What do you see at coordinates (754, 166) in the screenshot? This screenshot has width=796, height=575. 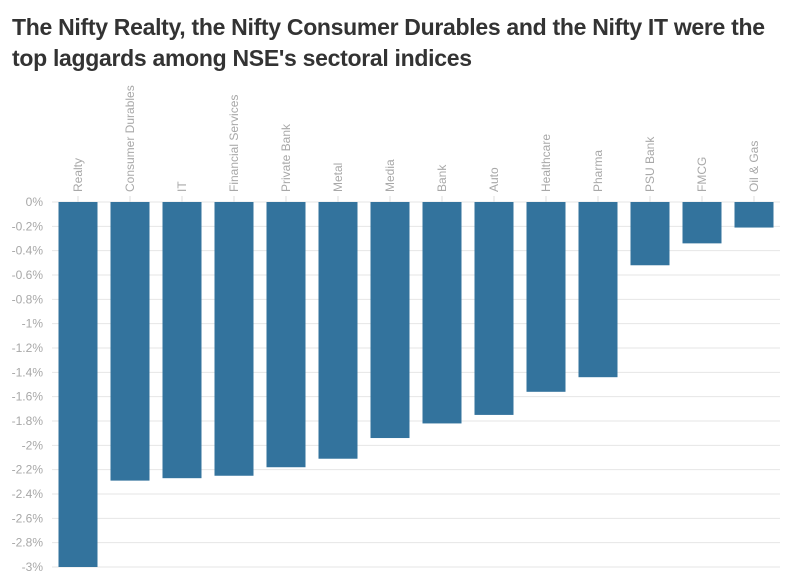 I see `x-tick-label: Oil & Gas` at bounding box center [754, 166].